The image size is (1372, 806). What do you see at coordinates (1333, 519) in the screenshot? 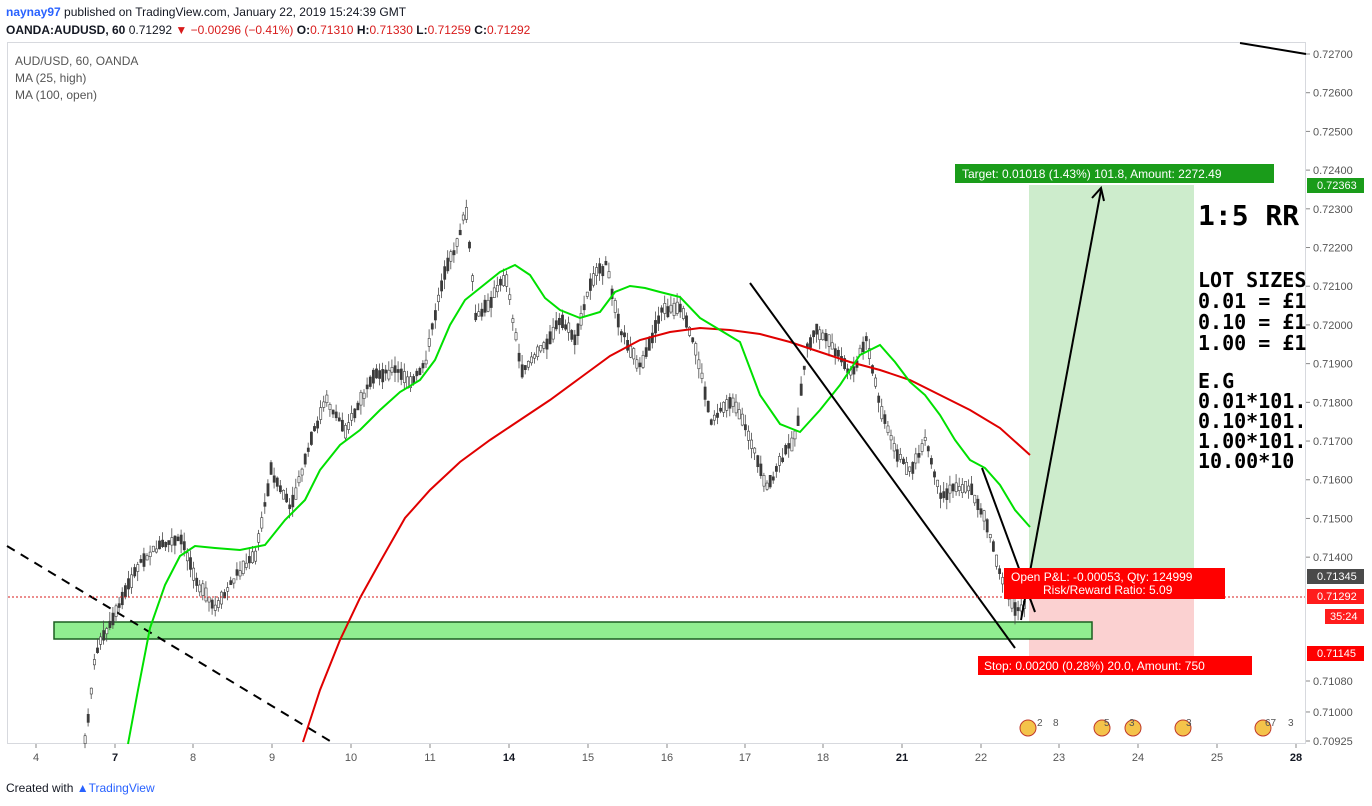
I see `price-tick-label: 0.71500` at bounding box center [1333, 519].